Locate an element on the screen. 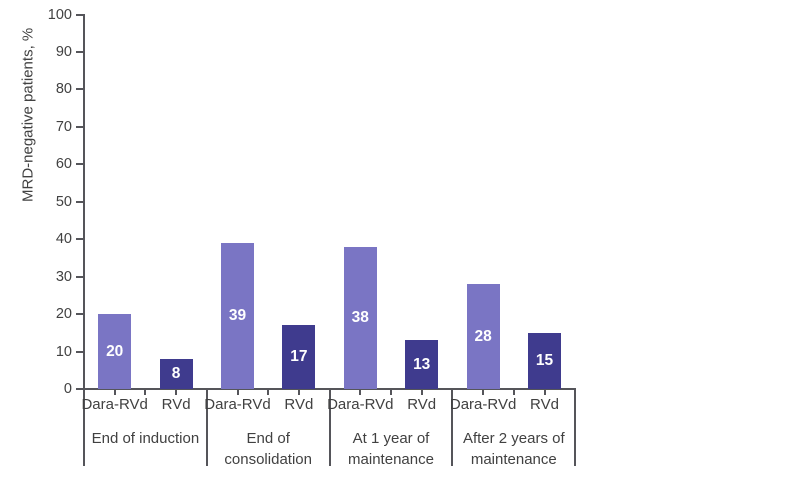 Image resolution: width=798 pixels, height=479 pixels. group-label: At 1 year of maintenance is located at coordinates (391, 449).